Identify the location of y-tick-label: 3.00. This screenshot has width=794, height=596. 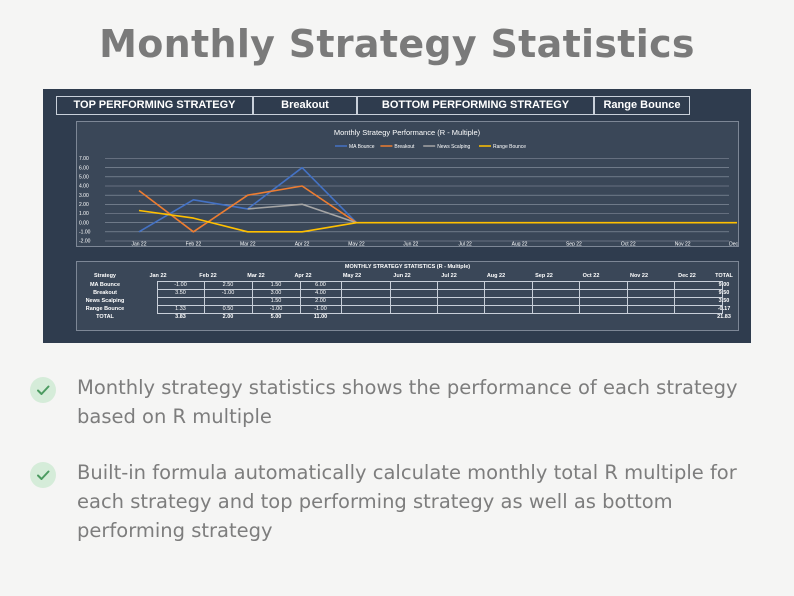
(84, 196).